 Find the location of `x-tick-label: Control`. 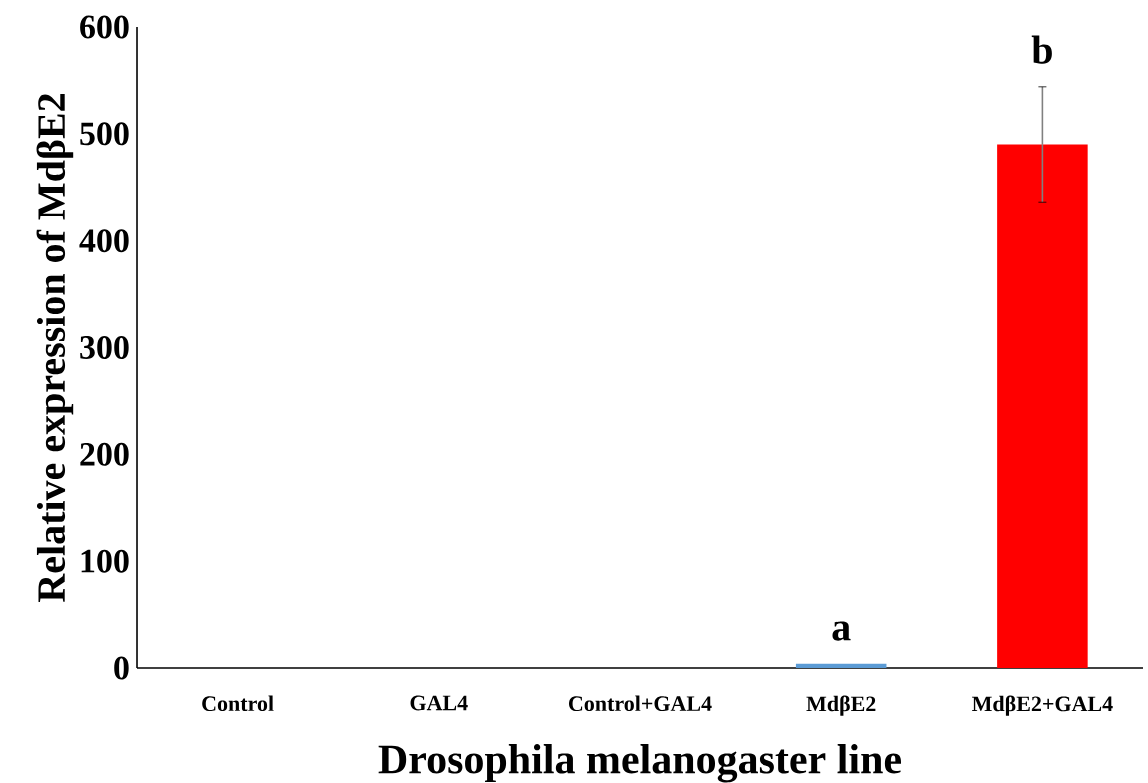

x-tick-label: Control is located at coordinates (238, 703).